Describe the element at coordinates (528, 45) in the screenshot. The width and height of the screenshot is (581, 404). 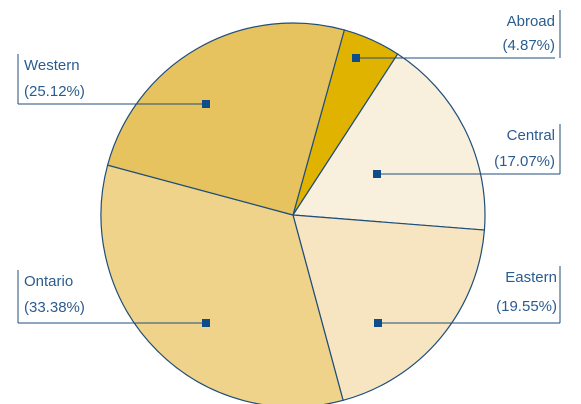
I see `slice-percent-abroad: (4.87%)` at that location.